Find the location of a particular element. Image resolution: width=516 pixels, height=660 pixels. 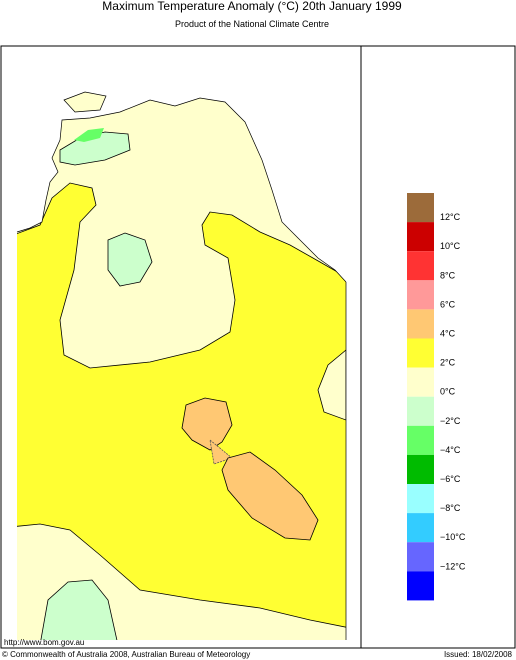

legend-label: −2°C is located at coordinates (450, 421).